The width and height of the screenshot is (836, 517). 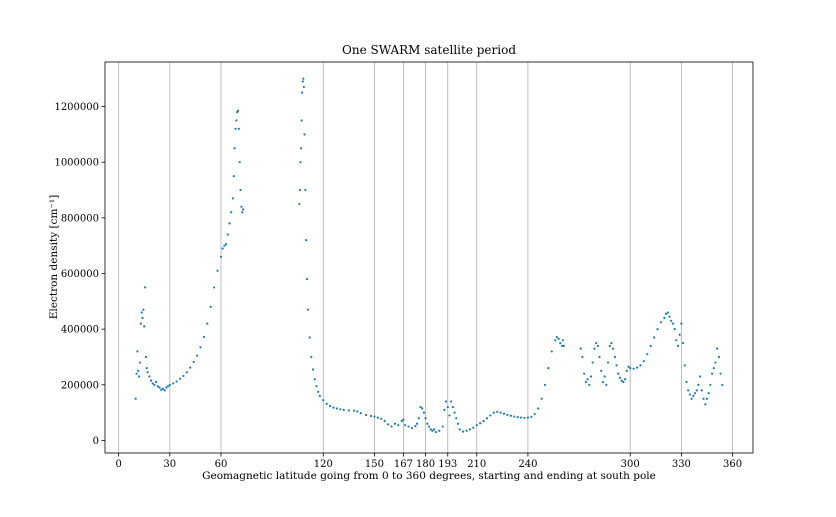 What do you see at coordinates (169, 464) in the screenshot?
I see `x-tick-label: 30` at bounding box center [169, 464].